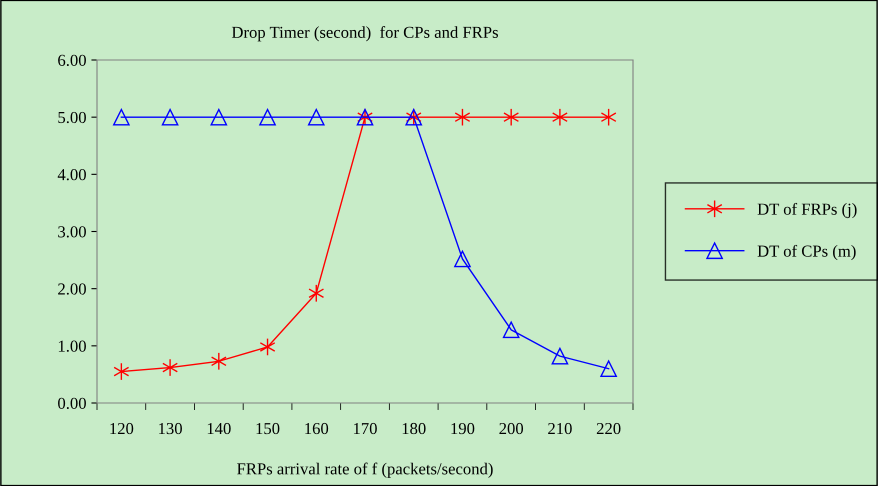 This screenshot has width=878, height=486. Describe the element at coordinates (807, 252) in the screenshot. I see `legend-label: DT of CPs (m)` at that location.